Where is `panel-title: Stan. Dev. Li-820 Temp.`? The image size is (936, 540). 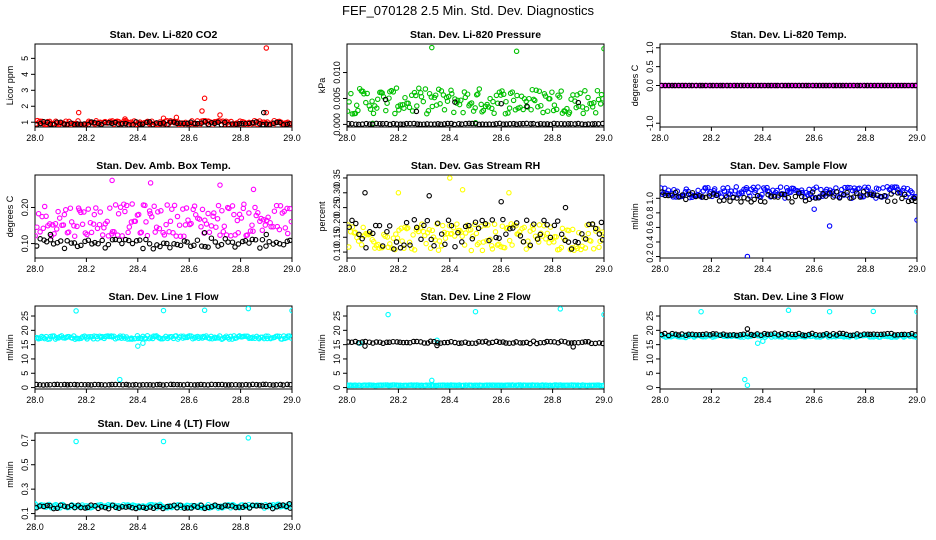
panel-title: Stan. Dev. Li-820 Temp. is located at coordinates (788, 35).